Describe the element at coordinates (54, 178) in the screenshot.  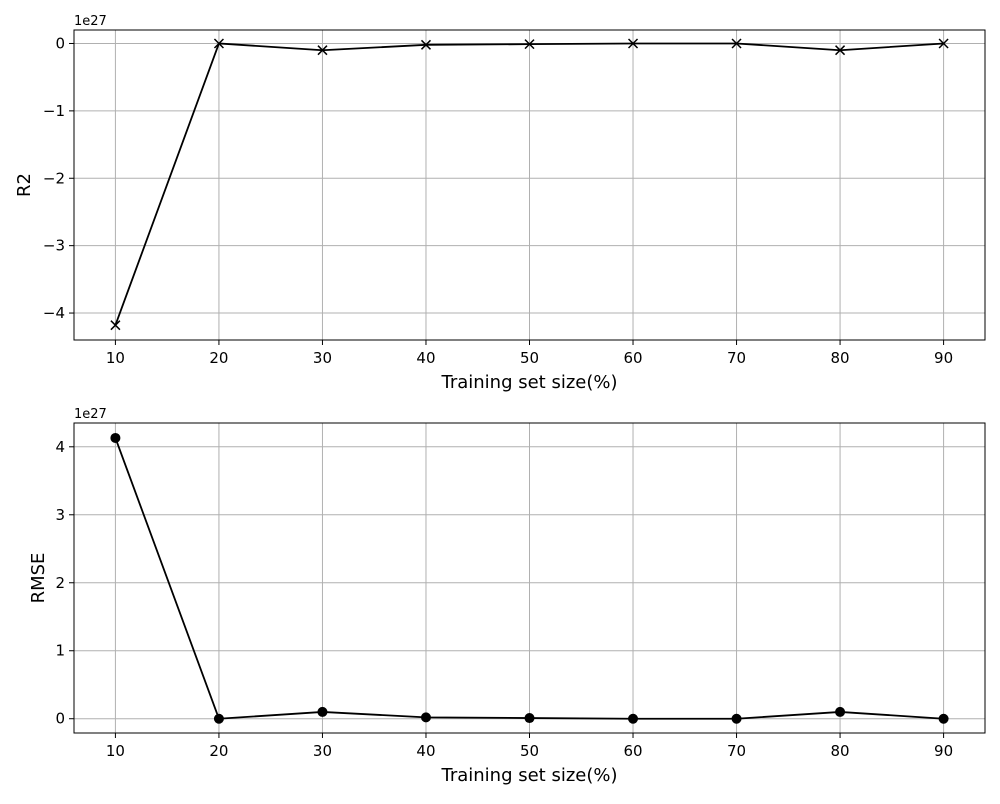
I see `y-tick-label: −2` at that location.